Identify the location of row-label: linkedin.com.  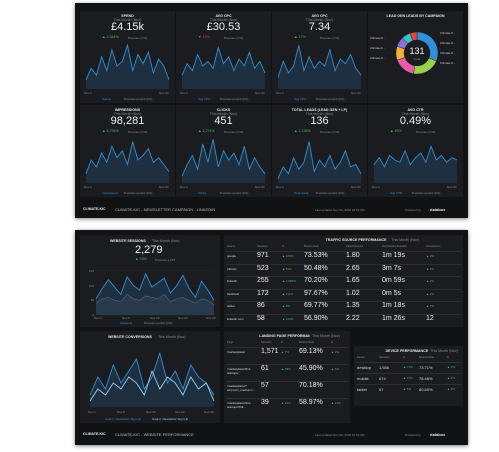
(235, 318).